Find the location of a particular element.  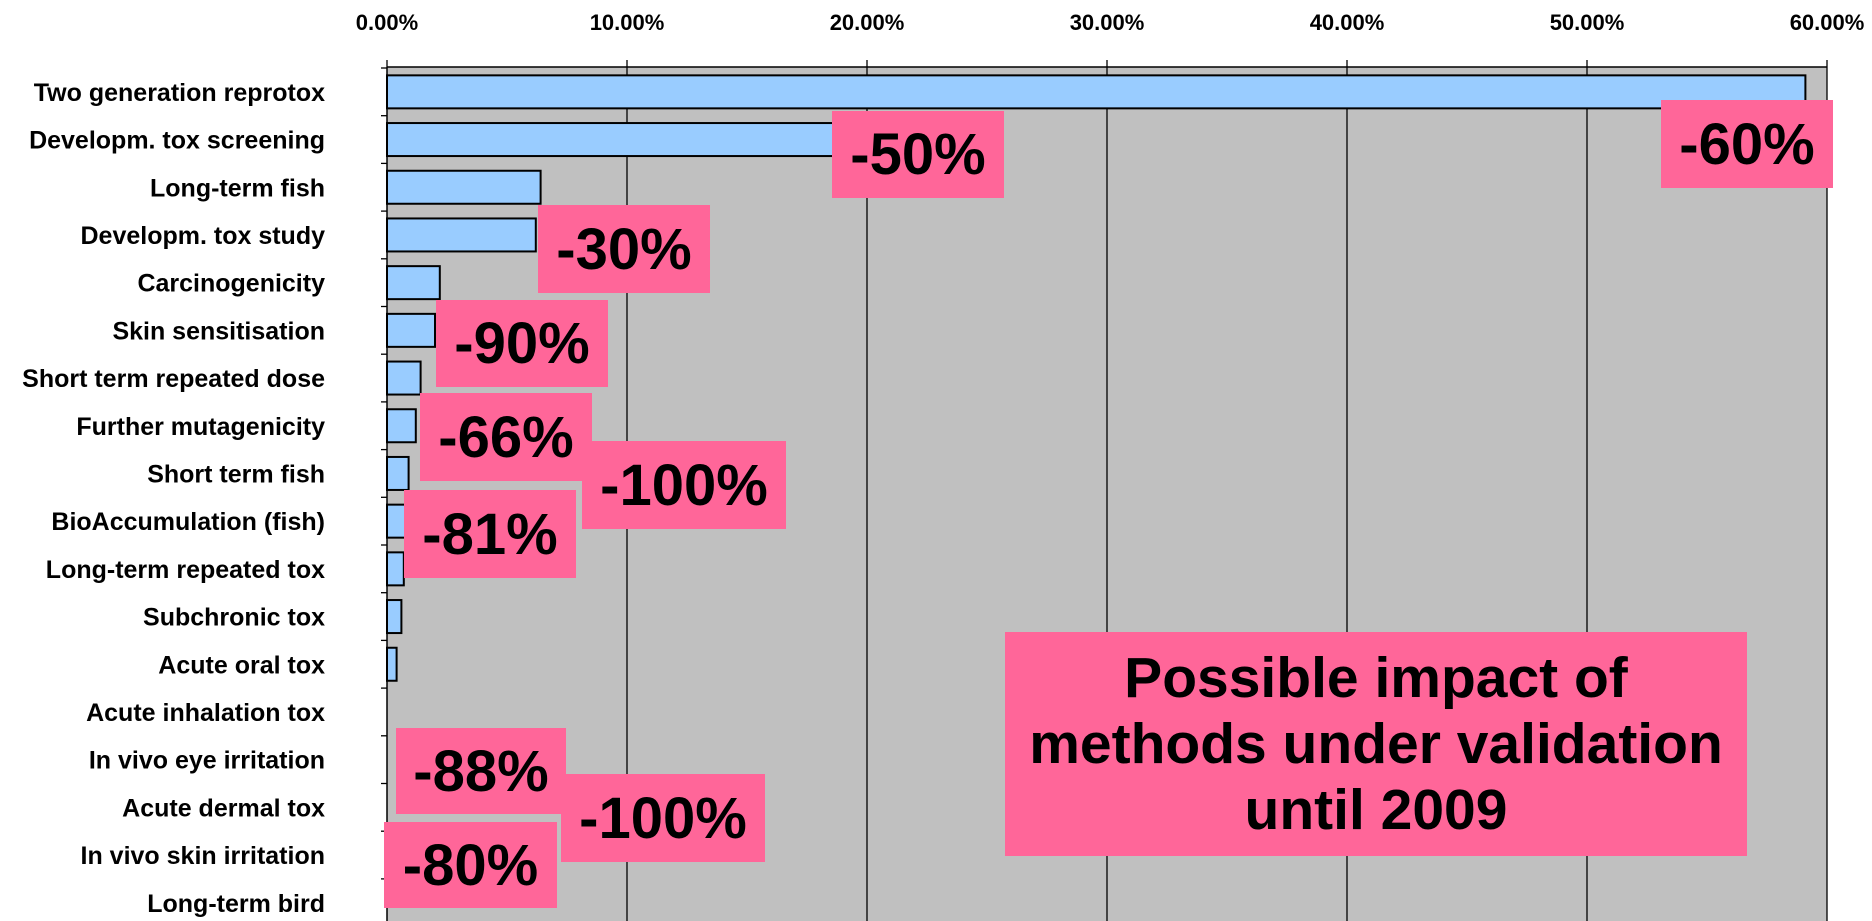

category-label: Long-term bird is located at coordinates (236, 904).